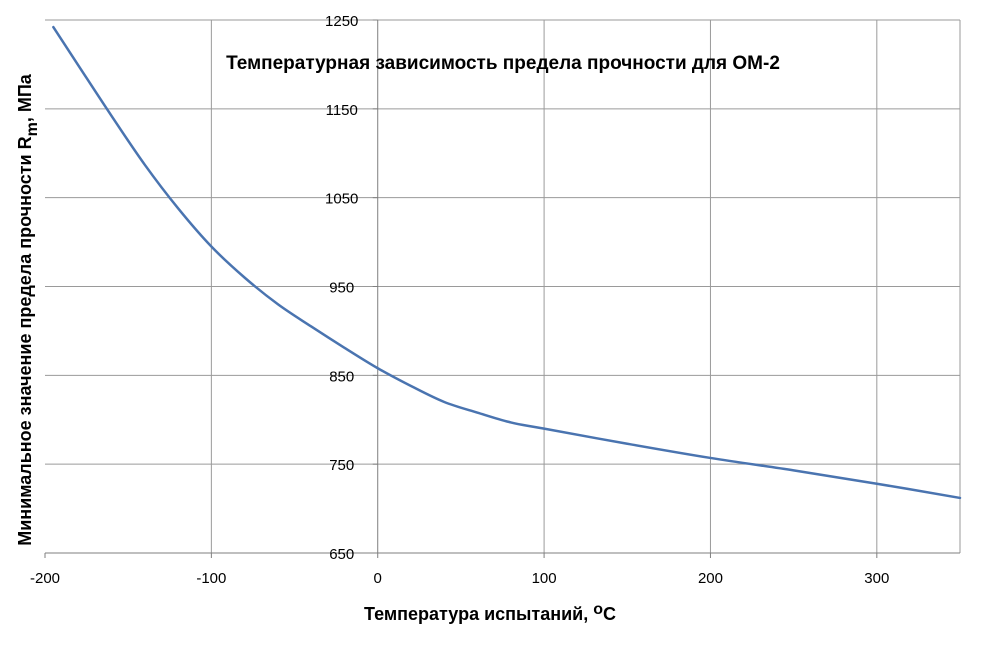  I want to click on x-axis-label-tail: С, so click(609, 614).